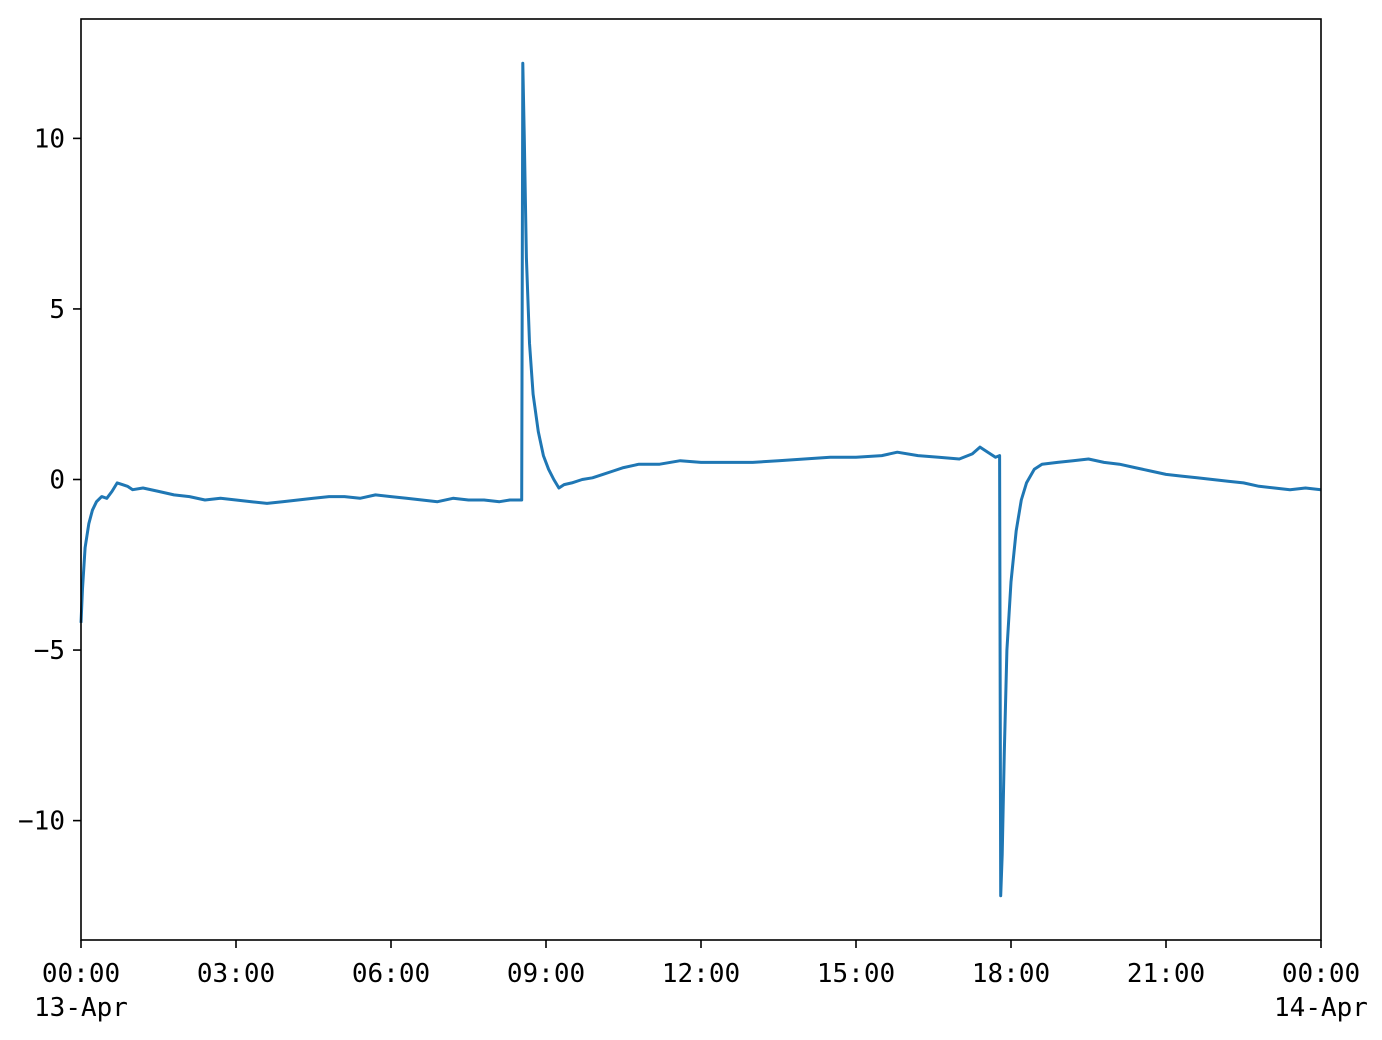 This screenshot has height=1040, width=1382. I want to click on x-tick-label: 06:00, so click(391, 974).